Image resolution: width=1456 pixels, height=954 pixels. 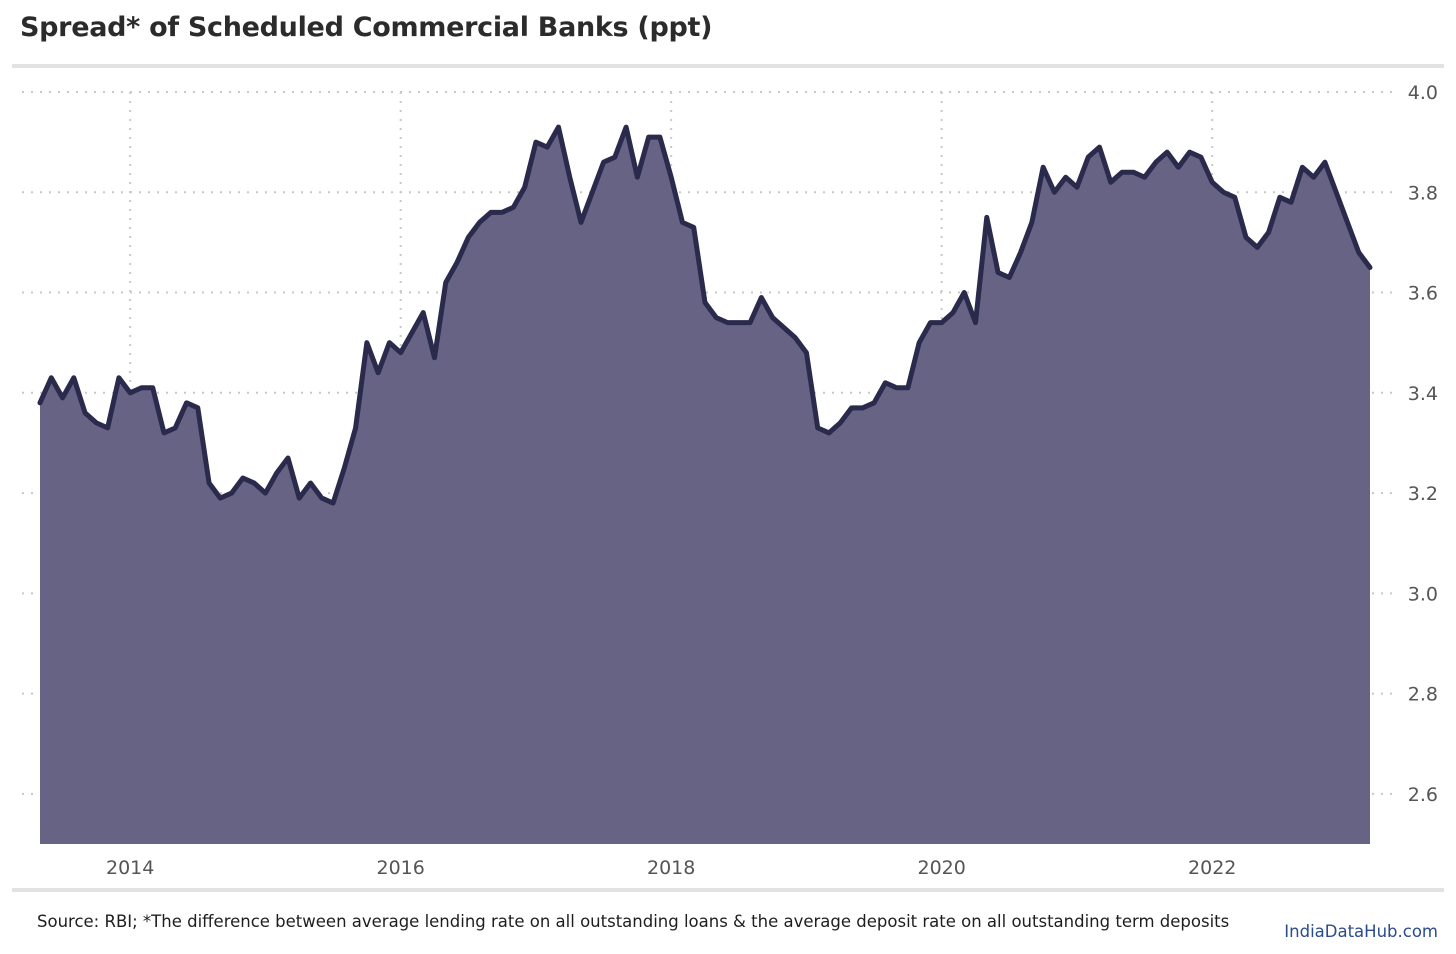 I want to click on x-tick-label: 2016, so click(x=400, y=868).